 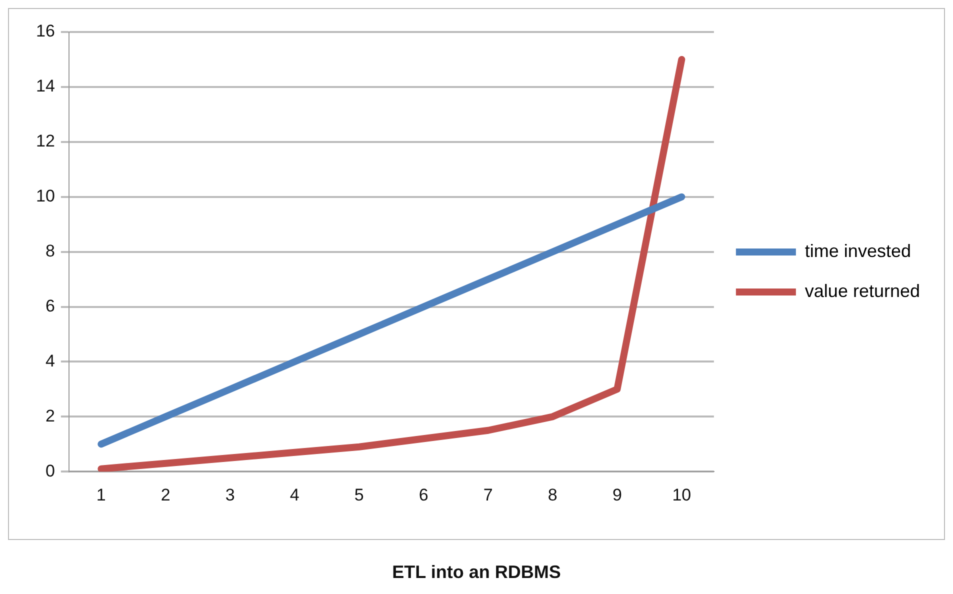 What do you see at coordinates (553, 494) in the screenshot?
I see `x-tick-label: 8` at bounding box center [553, 494].